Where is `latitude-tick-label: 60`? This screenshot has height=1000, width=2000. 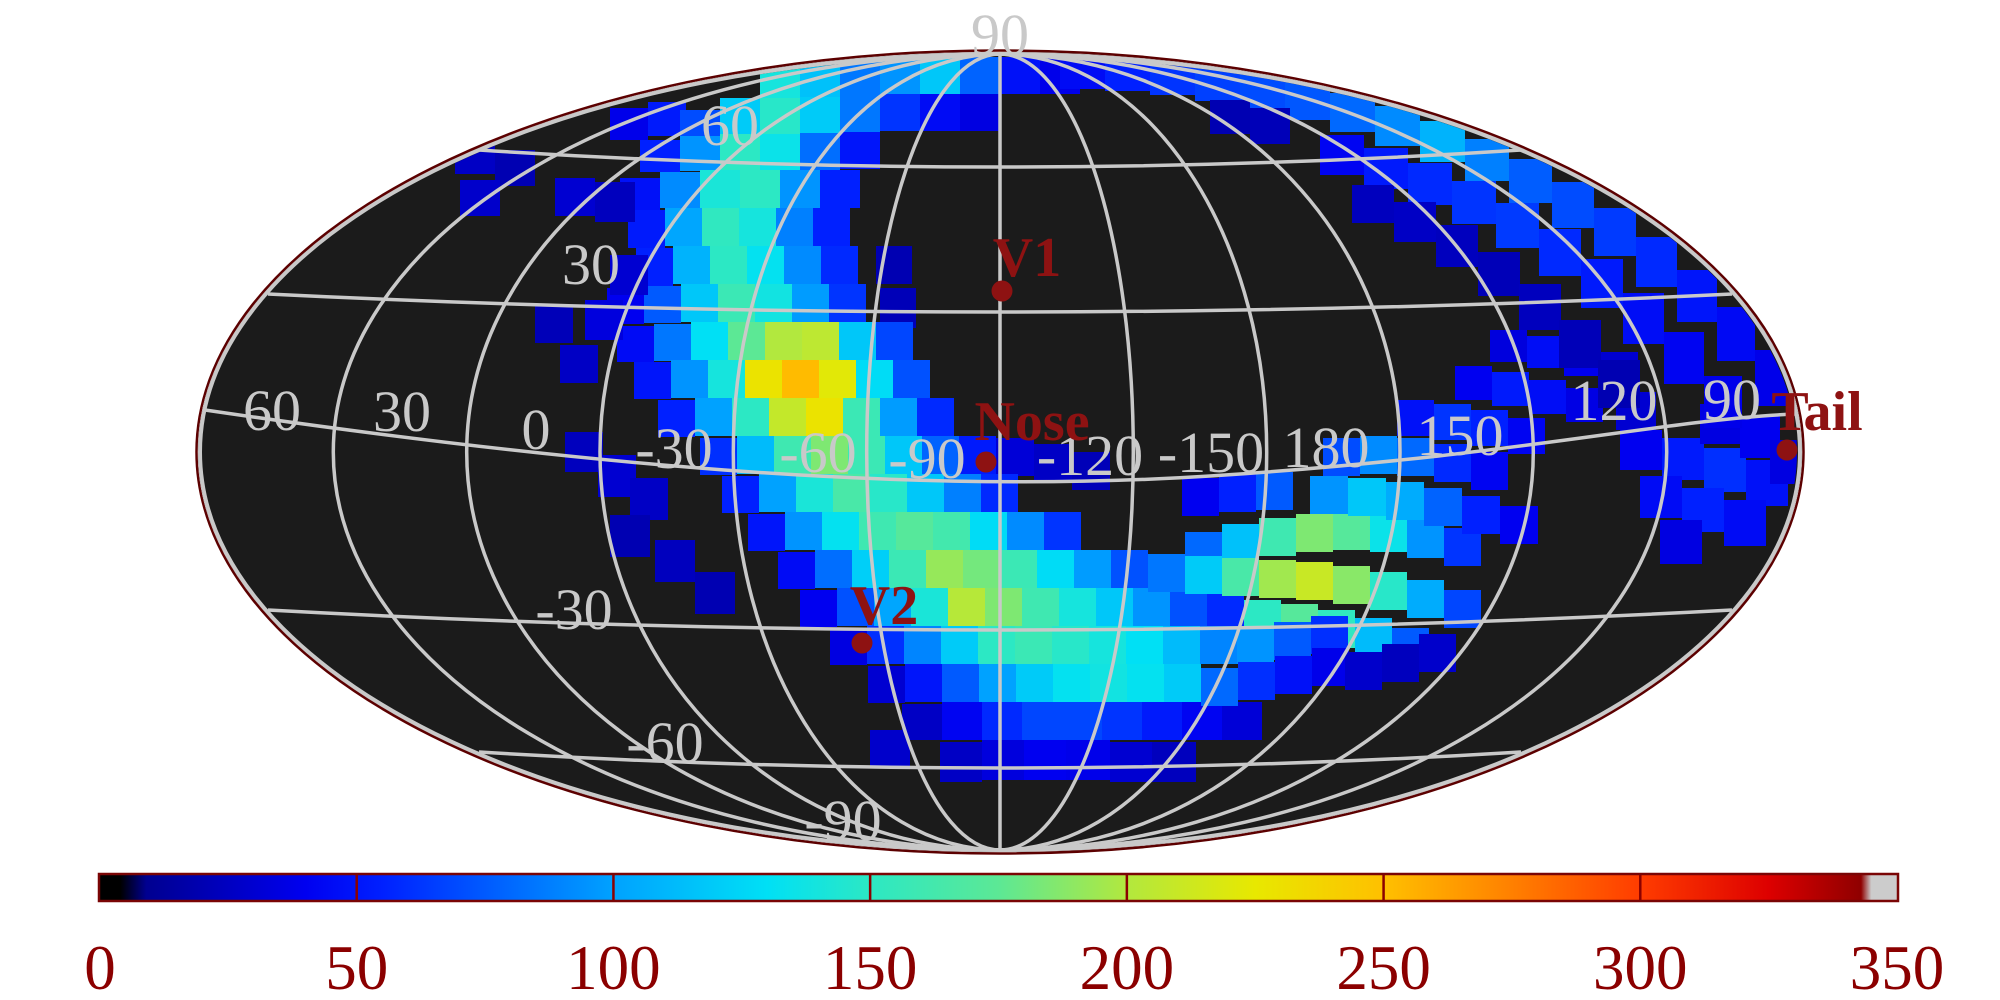 latitude-tick-label: 60 is located at coordinates (730, 125).